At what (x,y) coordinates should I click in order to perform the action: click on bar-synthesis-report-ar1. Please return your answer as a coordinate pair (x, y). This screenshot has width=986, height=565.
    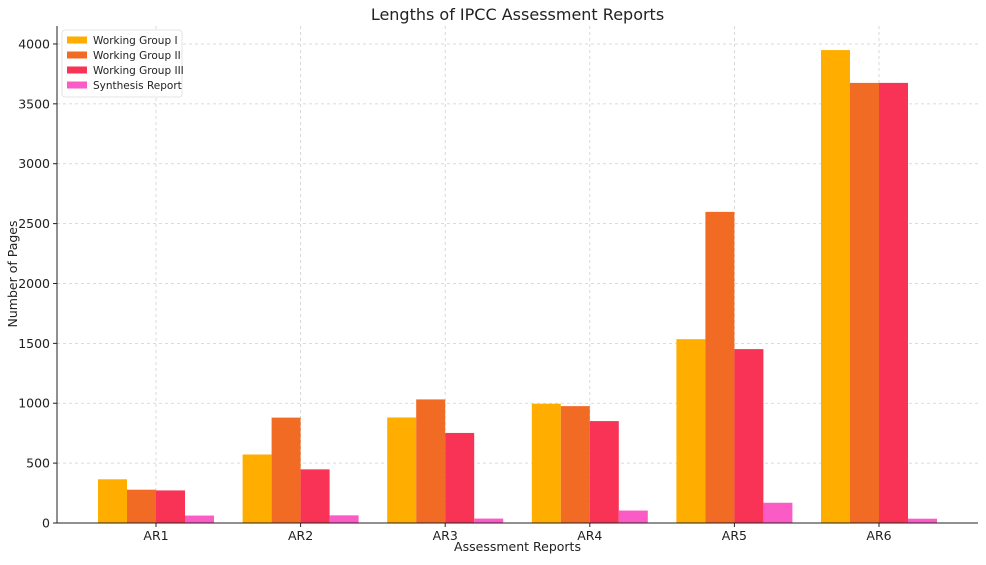
    Looking at the image, I should click on (199, 519).